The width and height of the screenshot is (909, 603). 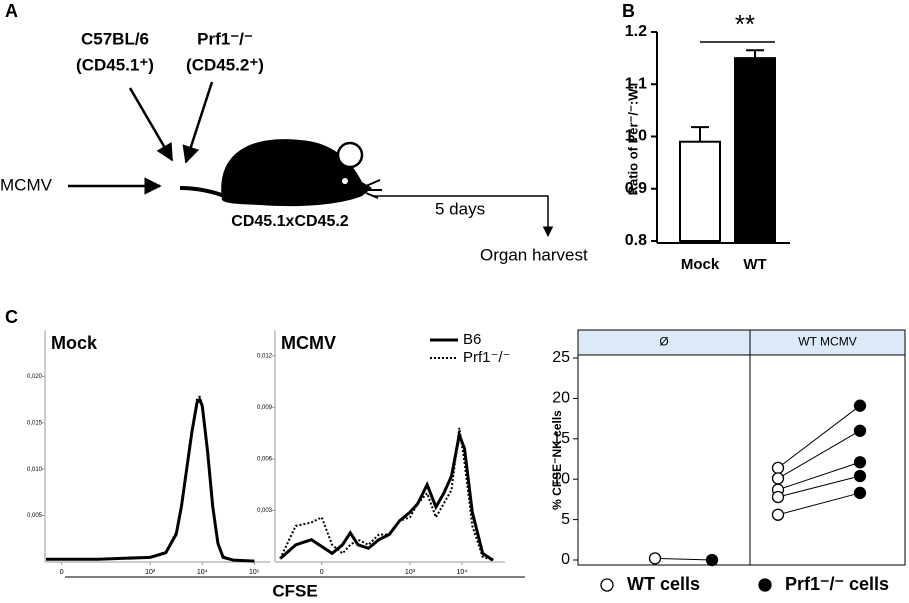 I want to click on y-tick-label: 0,003, so click(x=265, y=511).